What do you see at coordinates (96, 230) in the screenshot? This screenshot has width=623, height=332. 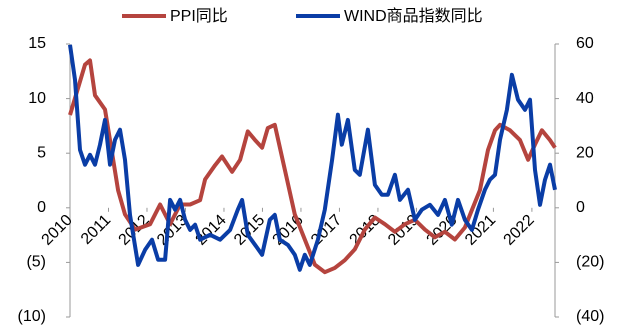 I see `x-tick-label: 2011` at bounding box center [96, 230].